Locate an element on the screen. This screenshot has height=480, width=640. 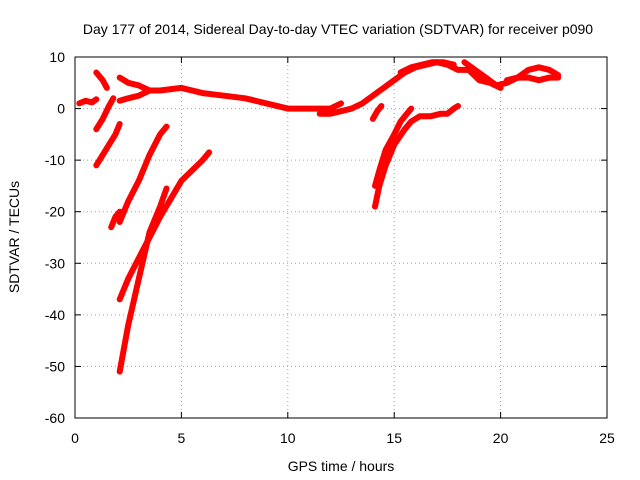
y-tick-label: 0 is located at coordinates (61, 109).